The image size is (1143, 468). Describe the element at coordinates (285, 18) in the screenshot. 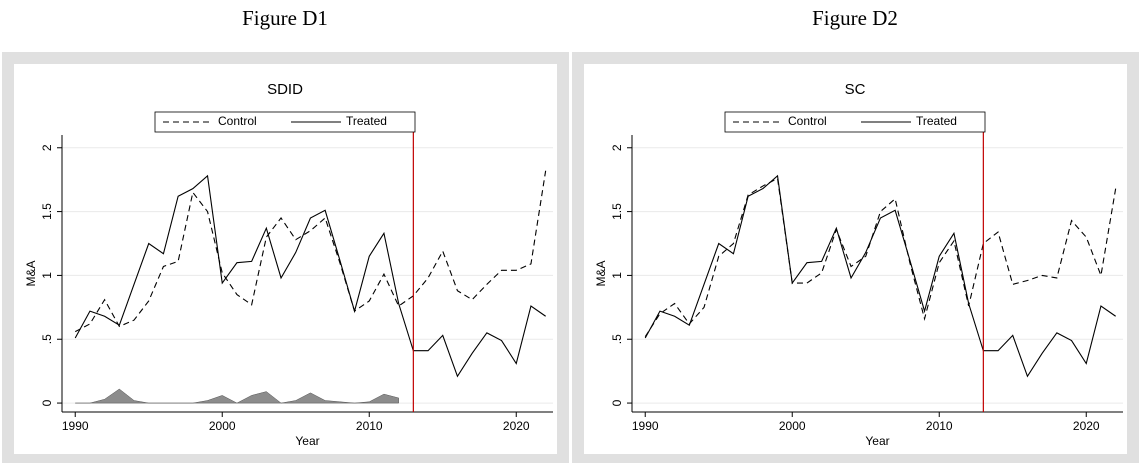

I see `figure-caption: Figure D1` at that location.